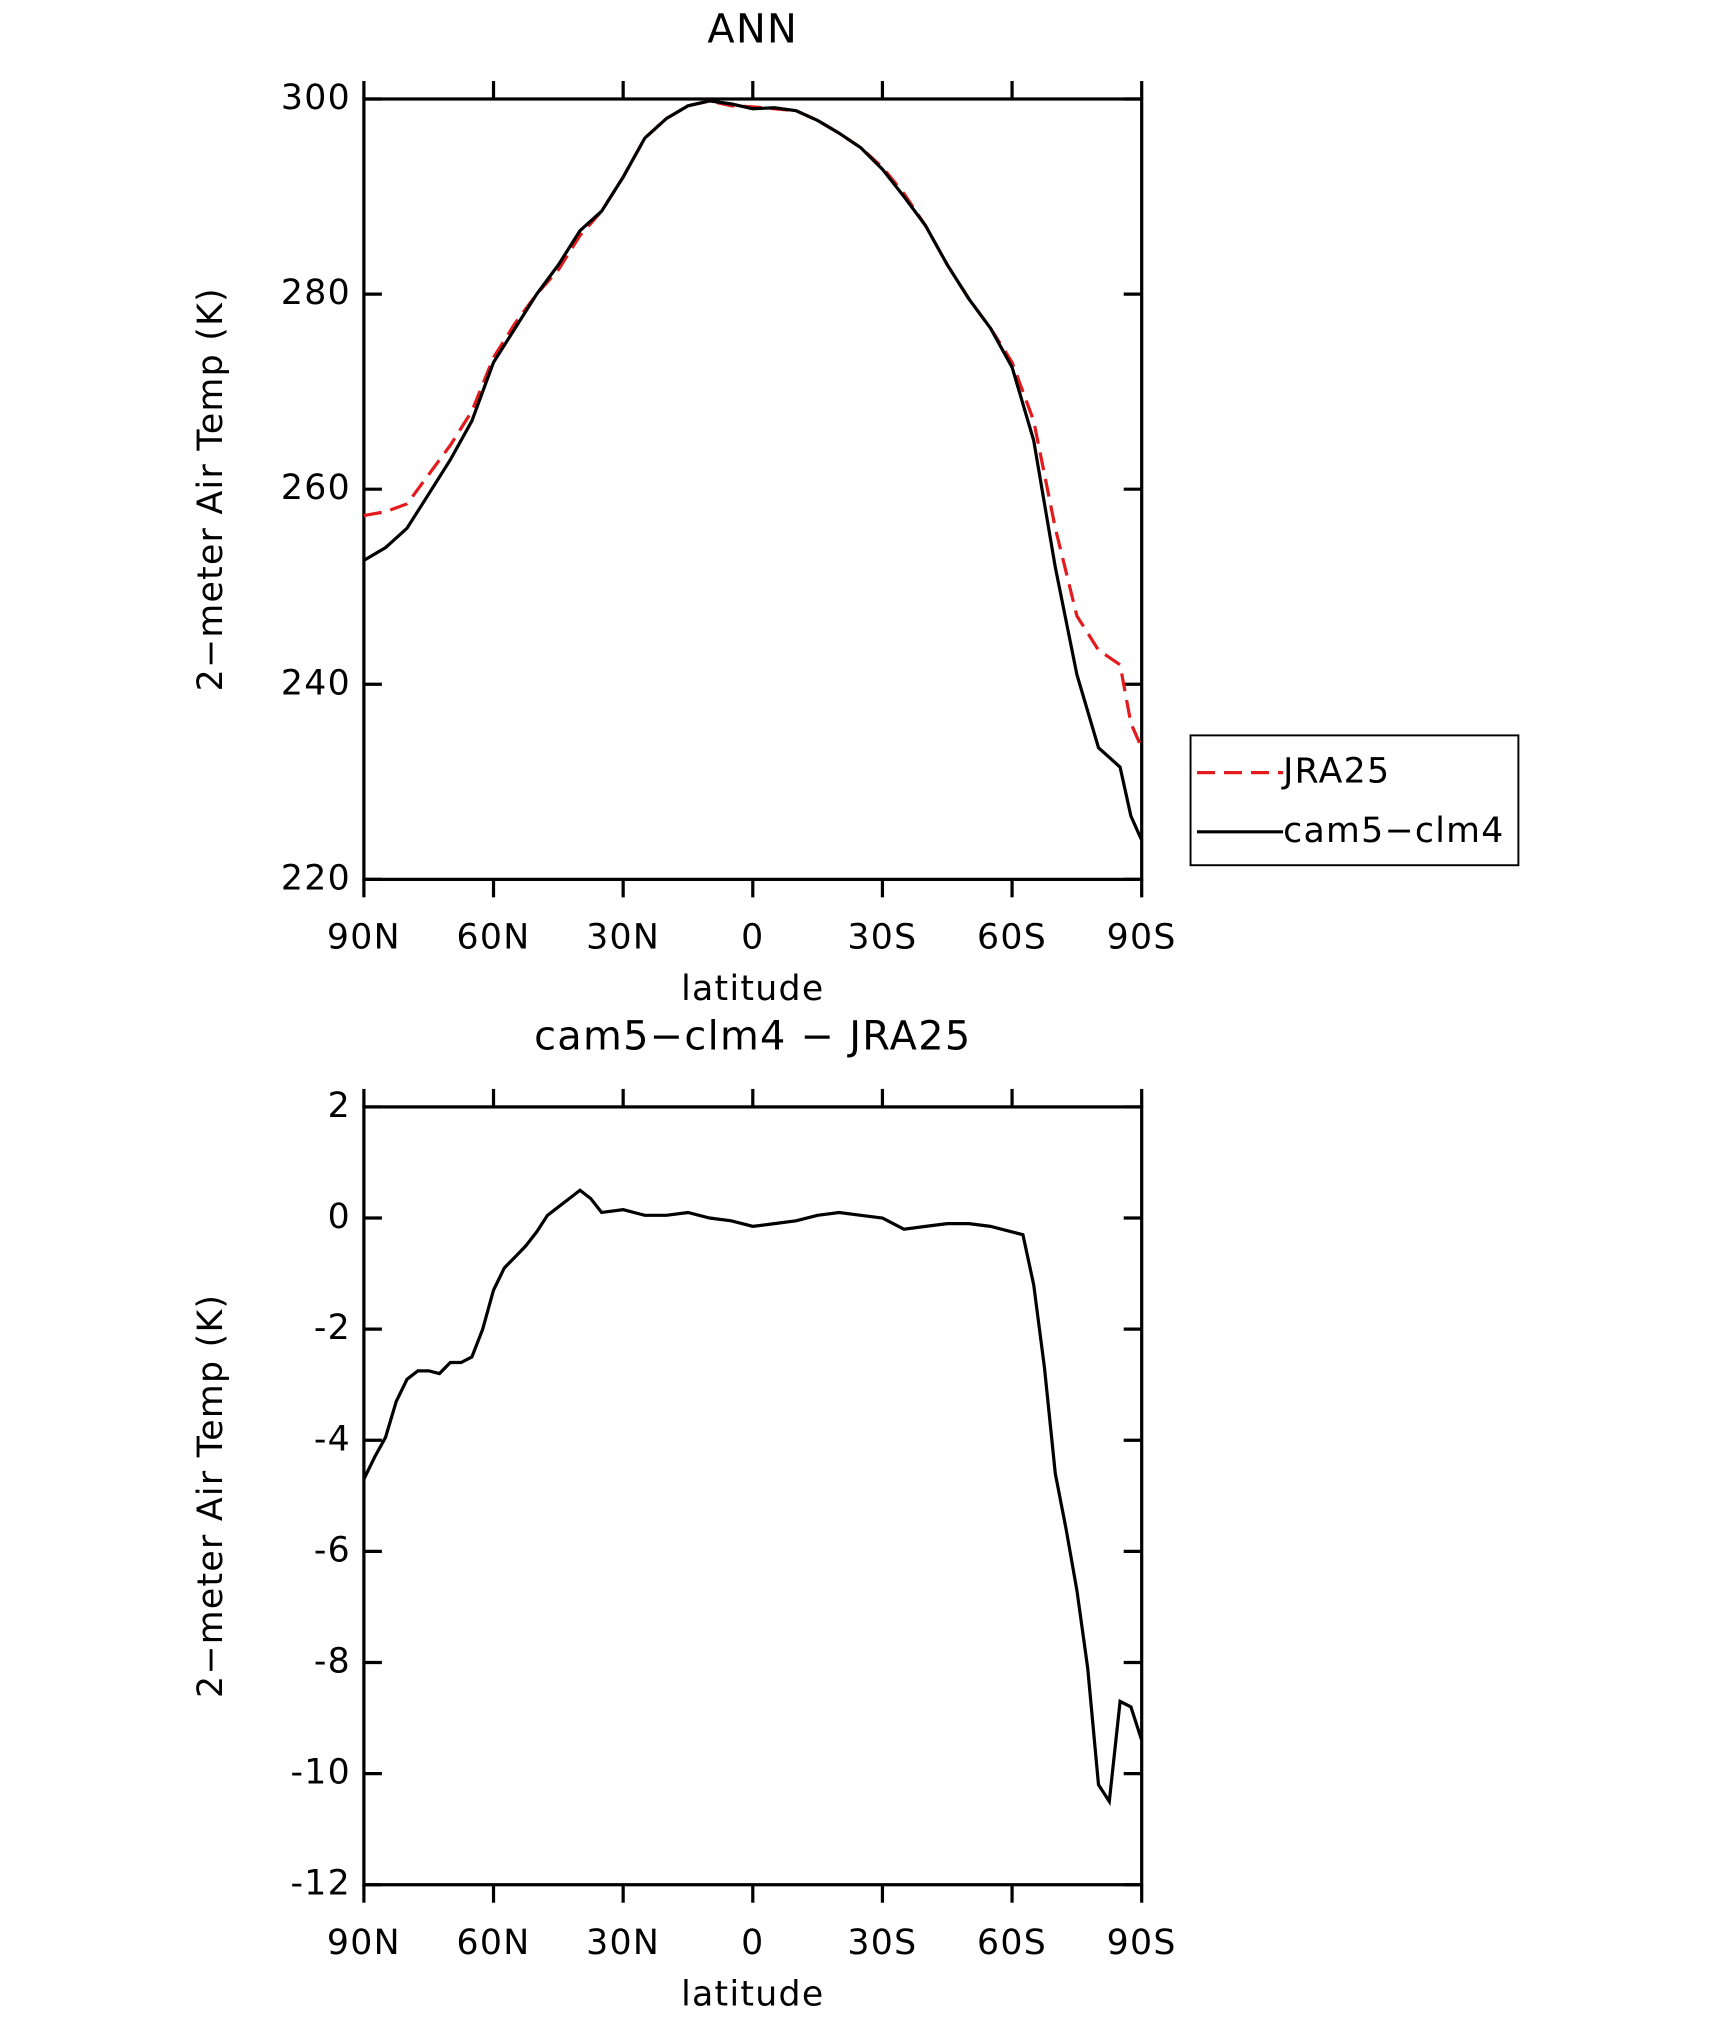 Image resolution: width=1710 pixels, height=2025 pixels. Describe the element at coordinates (316, 293) in the screenshot. I see `y-tick-label: 280` at that location.